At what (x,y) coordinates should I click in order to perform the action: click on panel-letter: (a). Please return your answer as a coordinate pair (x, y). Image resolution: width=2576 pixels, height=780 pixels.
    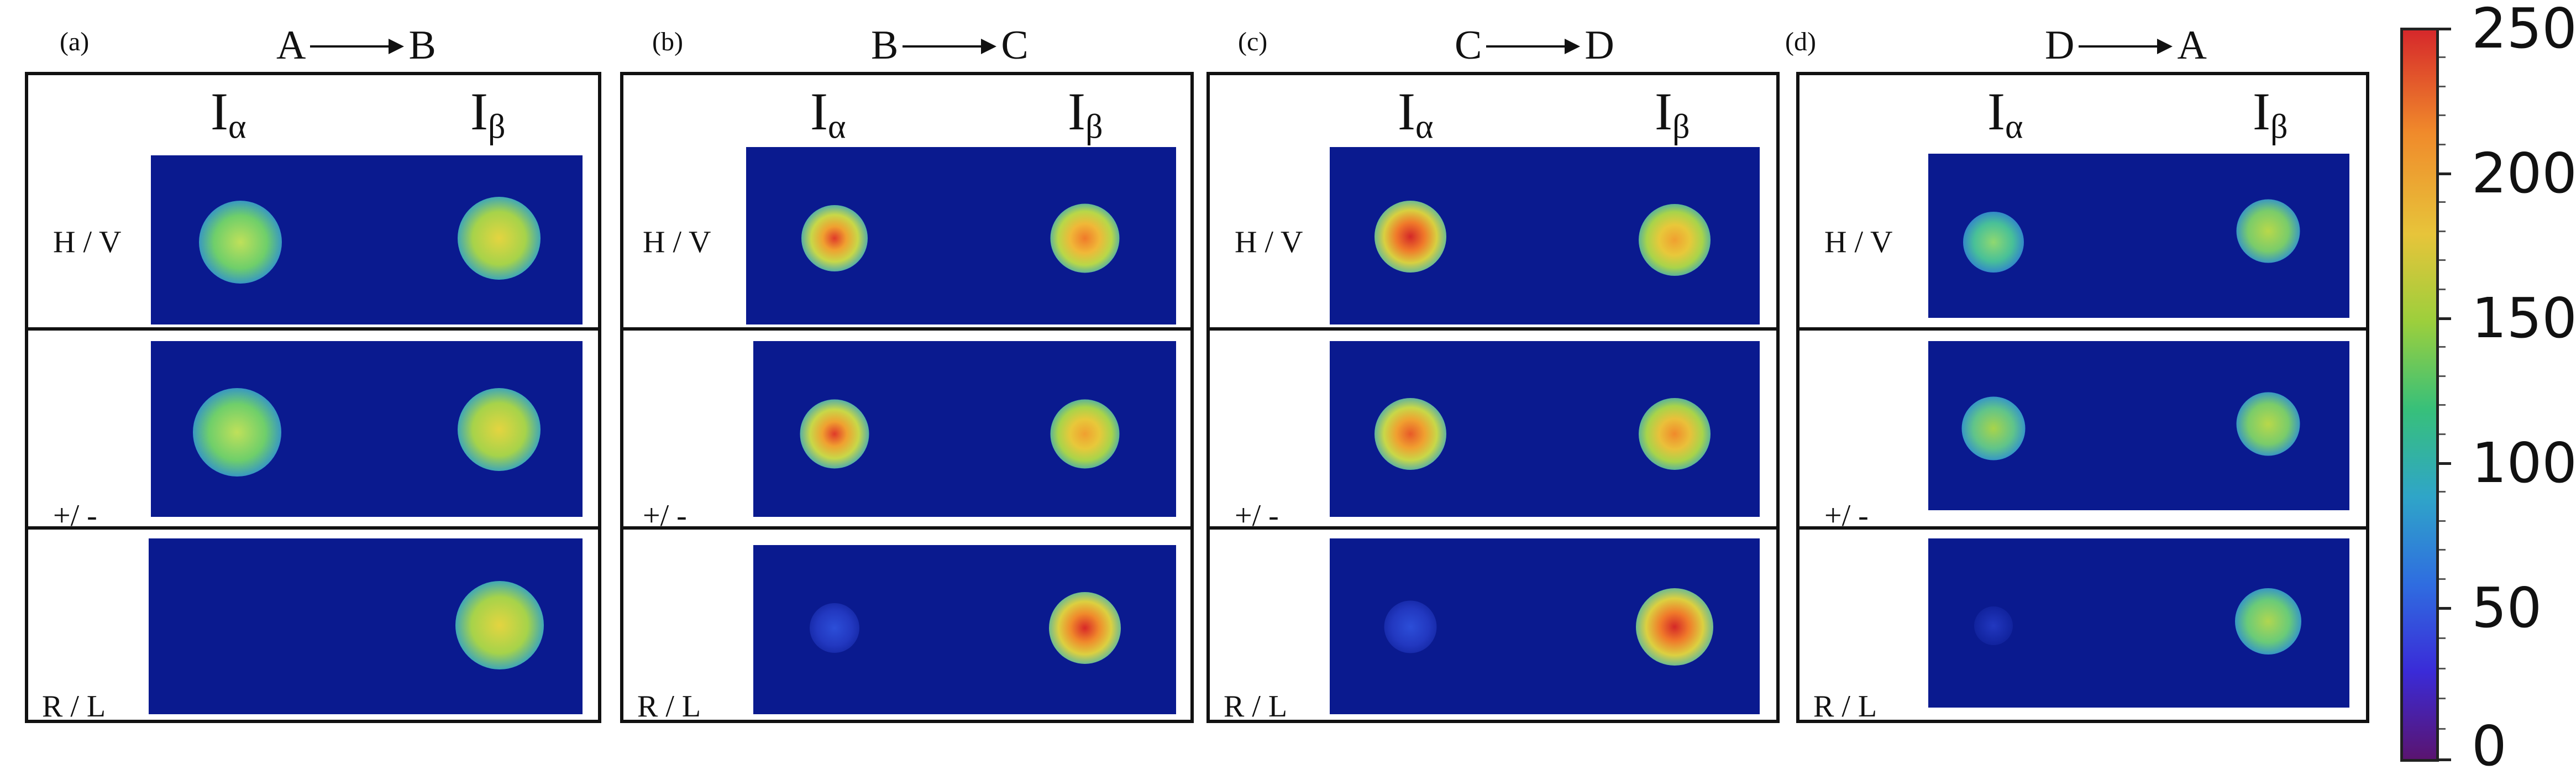
    Looking at the image, I should click on (75, 41).